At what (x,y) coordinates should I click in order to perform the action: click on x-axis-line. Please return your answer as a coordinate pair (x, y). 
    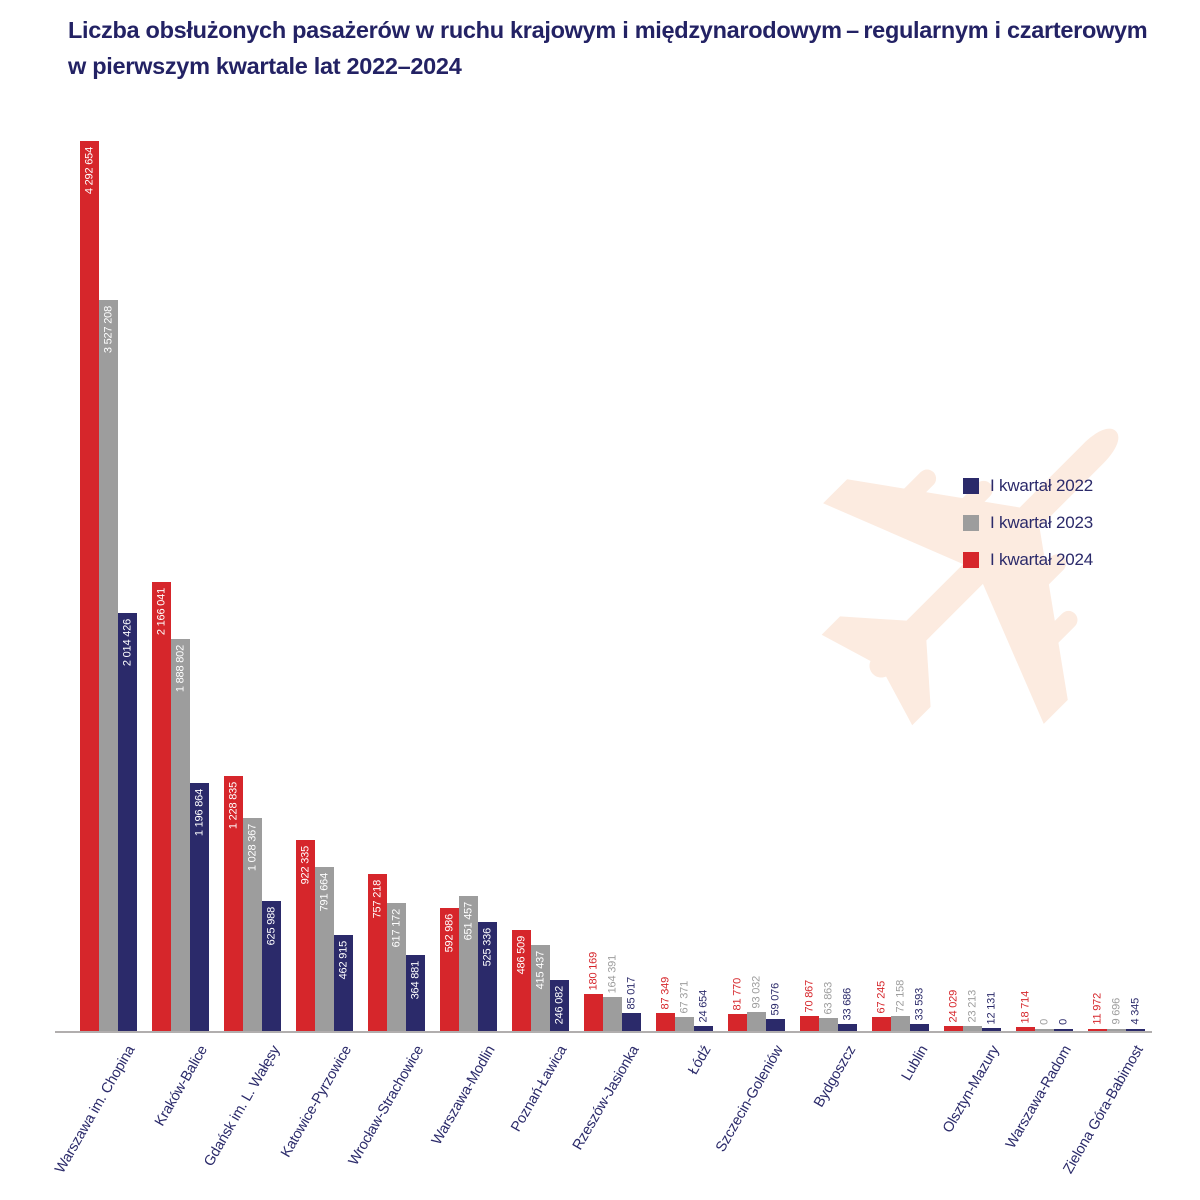
    Looking at the image, I should click on (603, 1032).